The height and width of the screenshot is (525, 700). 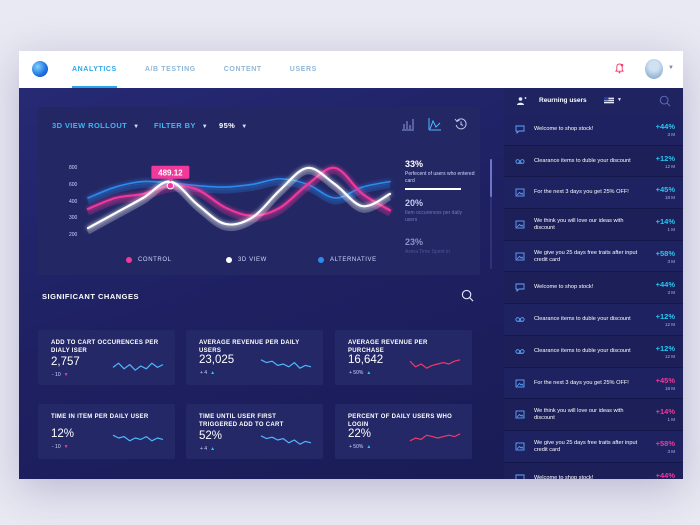 What do you see at coordinates (593, 471) in the screenshot?
I see `notification-item: Welcome to shop stock! +44%` at bounding box center [593, 471].